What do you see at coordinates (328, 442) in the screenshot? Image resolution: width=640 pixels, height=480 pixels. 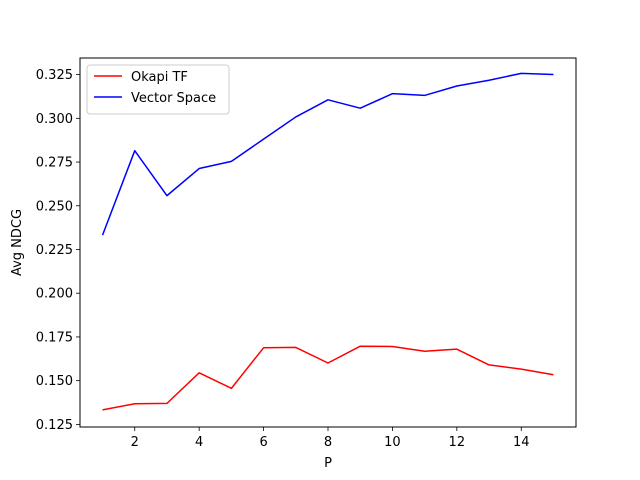 I see `x-tick-label: 8` at bounding box center [328, 442].